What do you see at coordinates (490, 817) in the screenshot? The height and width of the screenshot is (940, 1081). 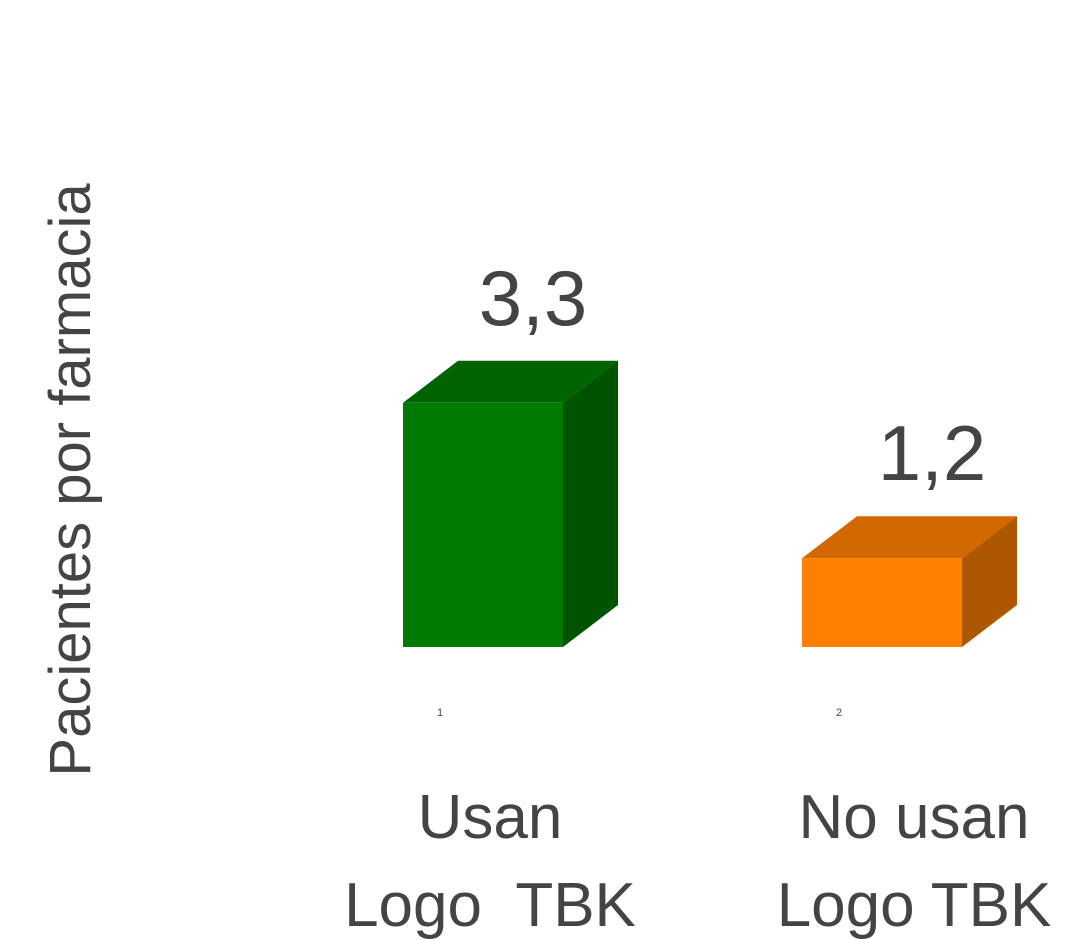 I see `category-label: Usan` at bounding box center [490, 817].